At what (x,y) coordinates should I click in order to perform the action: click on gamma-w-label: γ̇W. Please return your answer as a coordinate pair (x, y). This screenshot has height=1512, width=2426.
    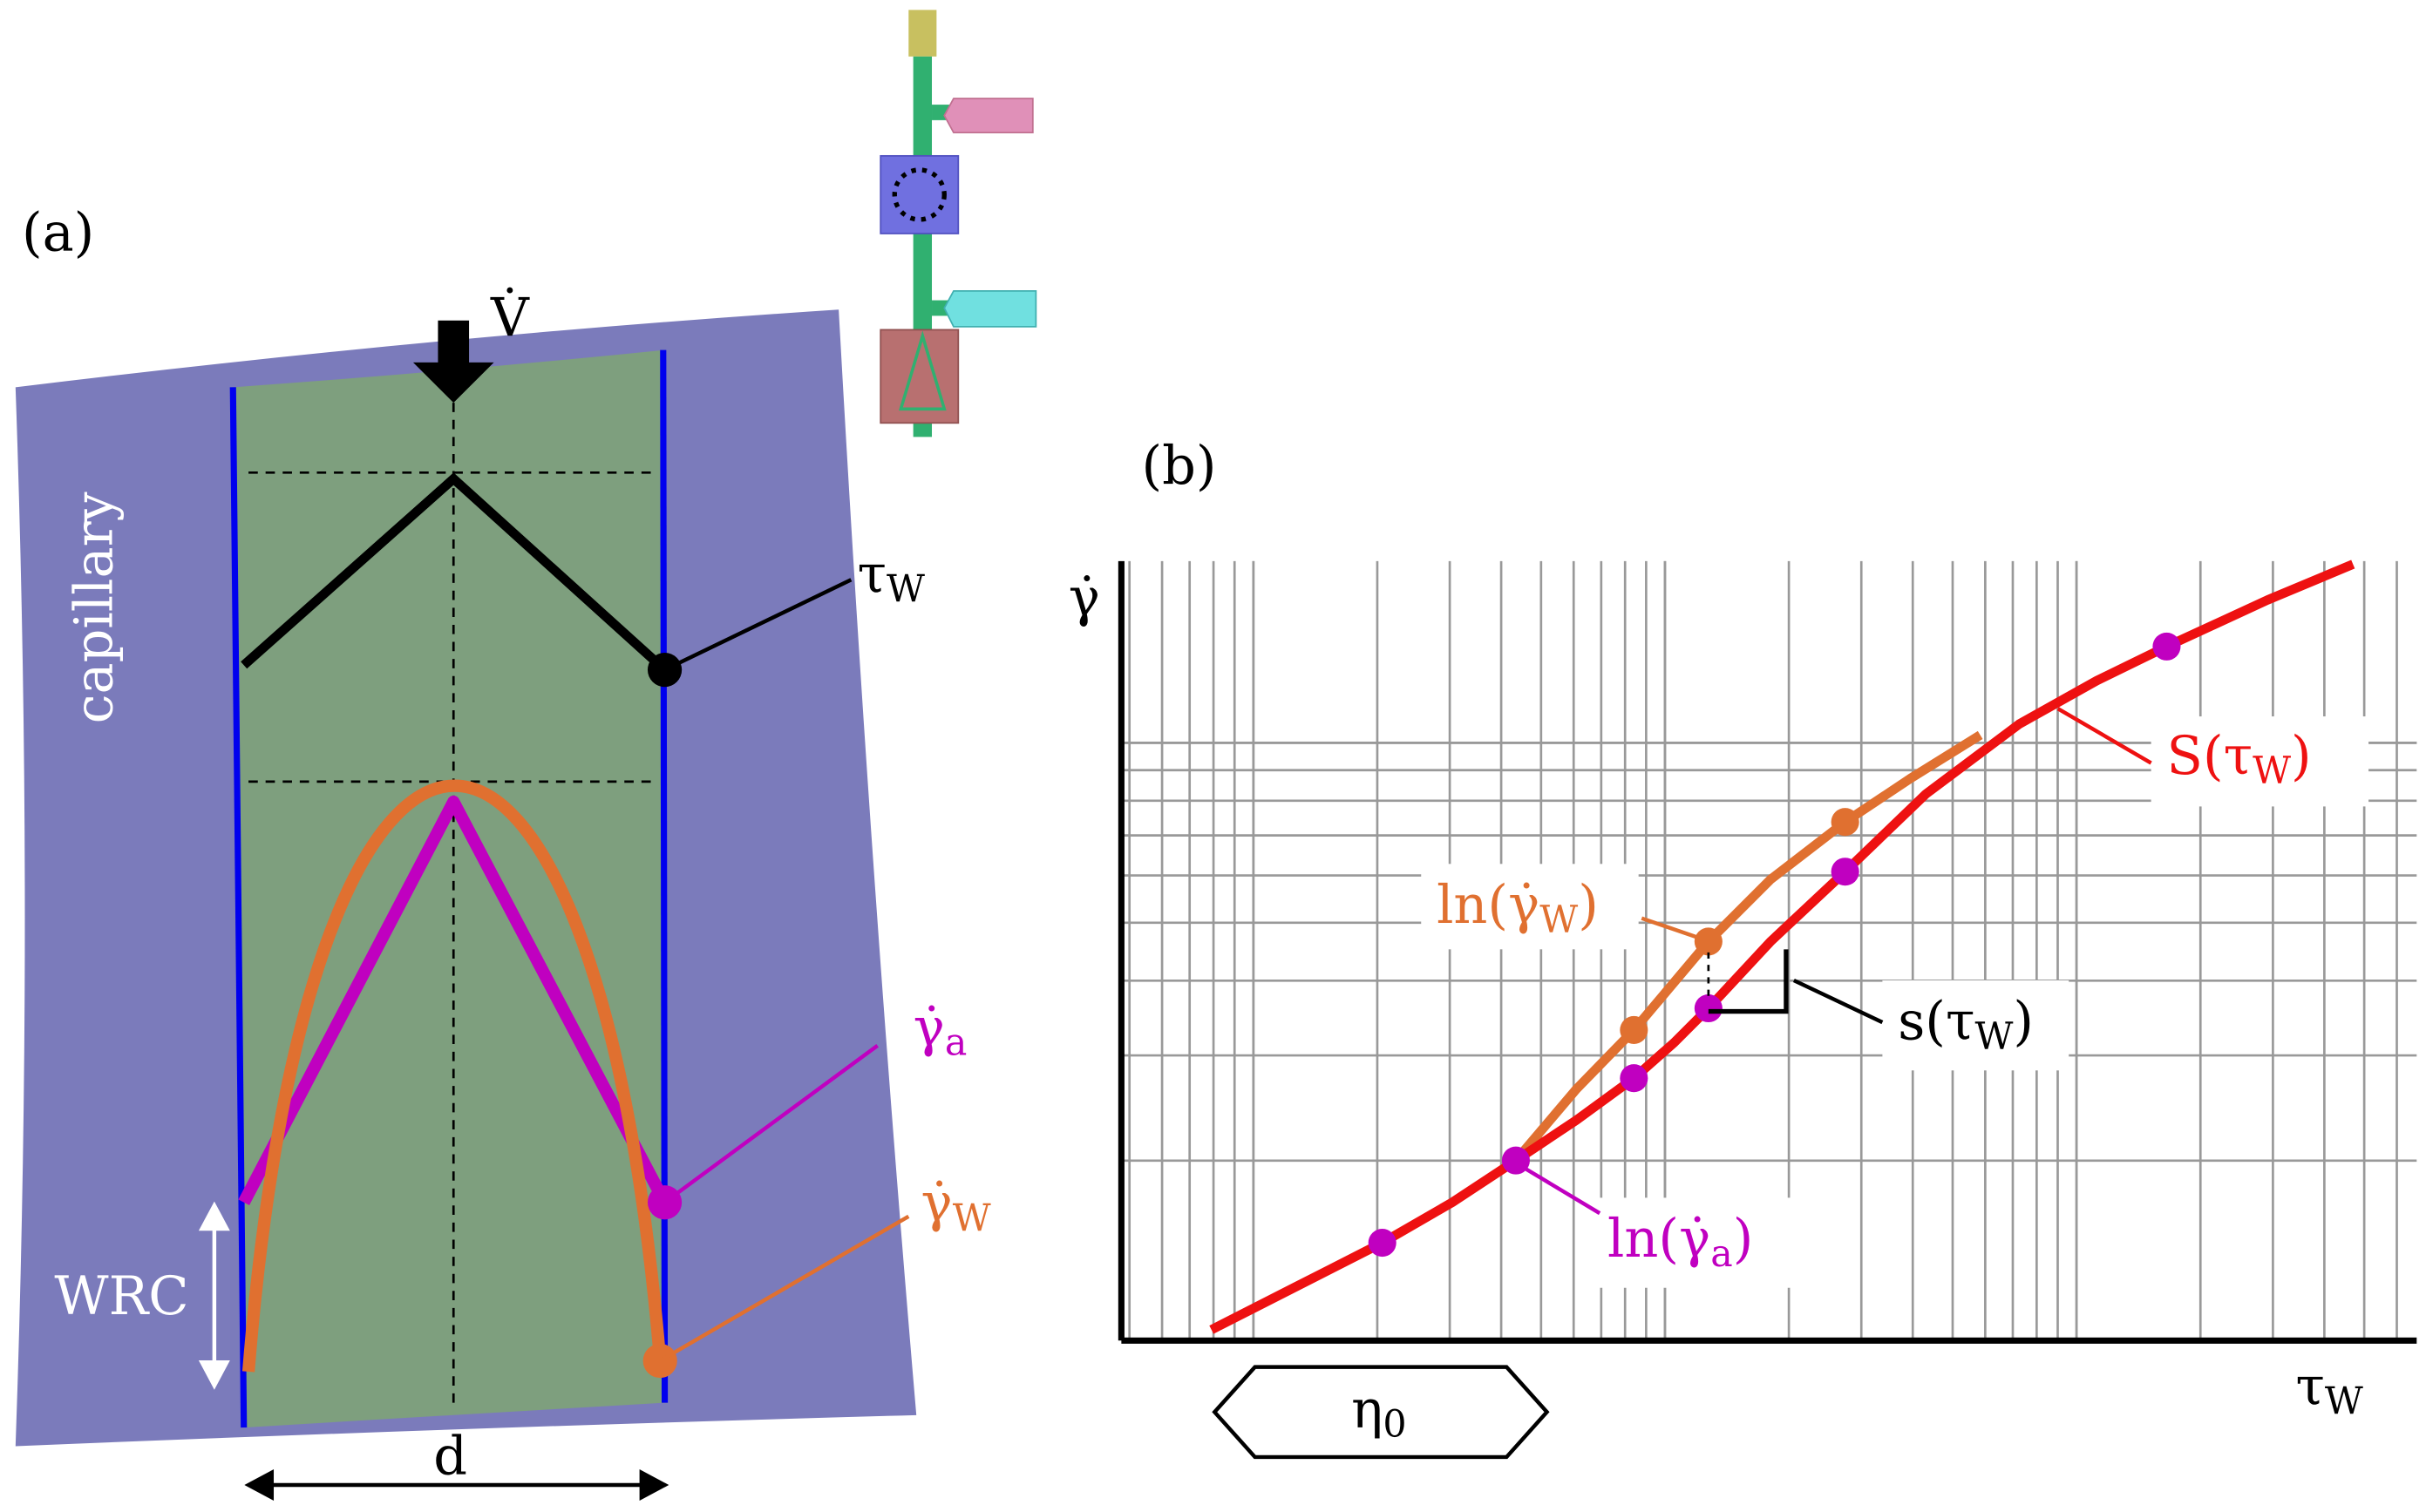
    Looking at the image, I should click on (956, 1206).